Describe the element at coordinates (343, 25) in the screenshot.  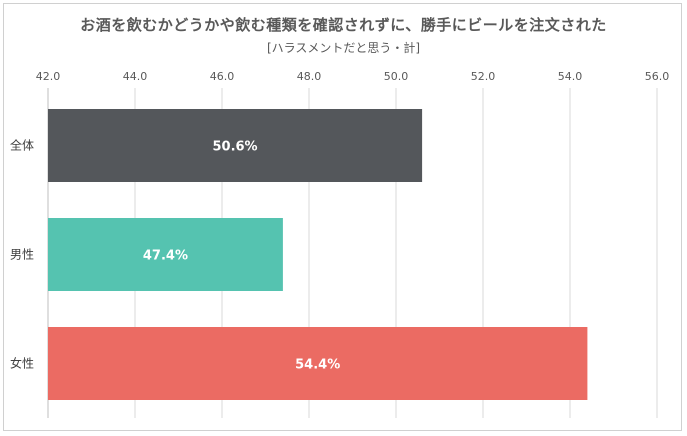
I see `chart-title: お酒を飲むかどうかや飲む種類を確認されずに、勝手にビールを注文された` at that location.